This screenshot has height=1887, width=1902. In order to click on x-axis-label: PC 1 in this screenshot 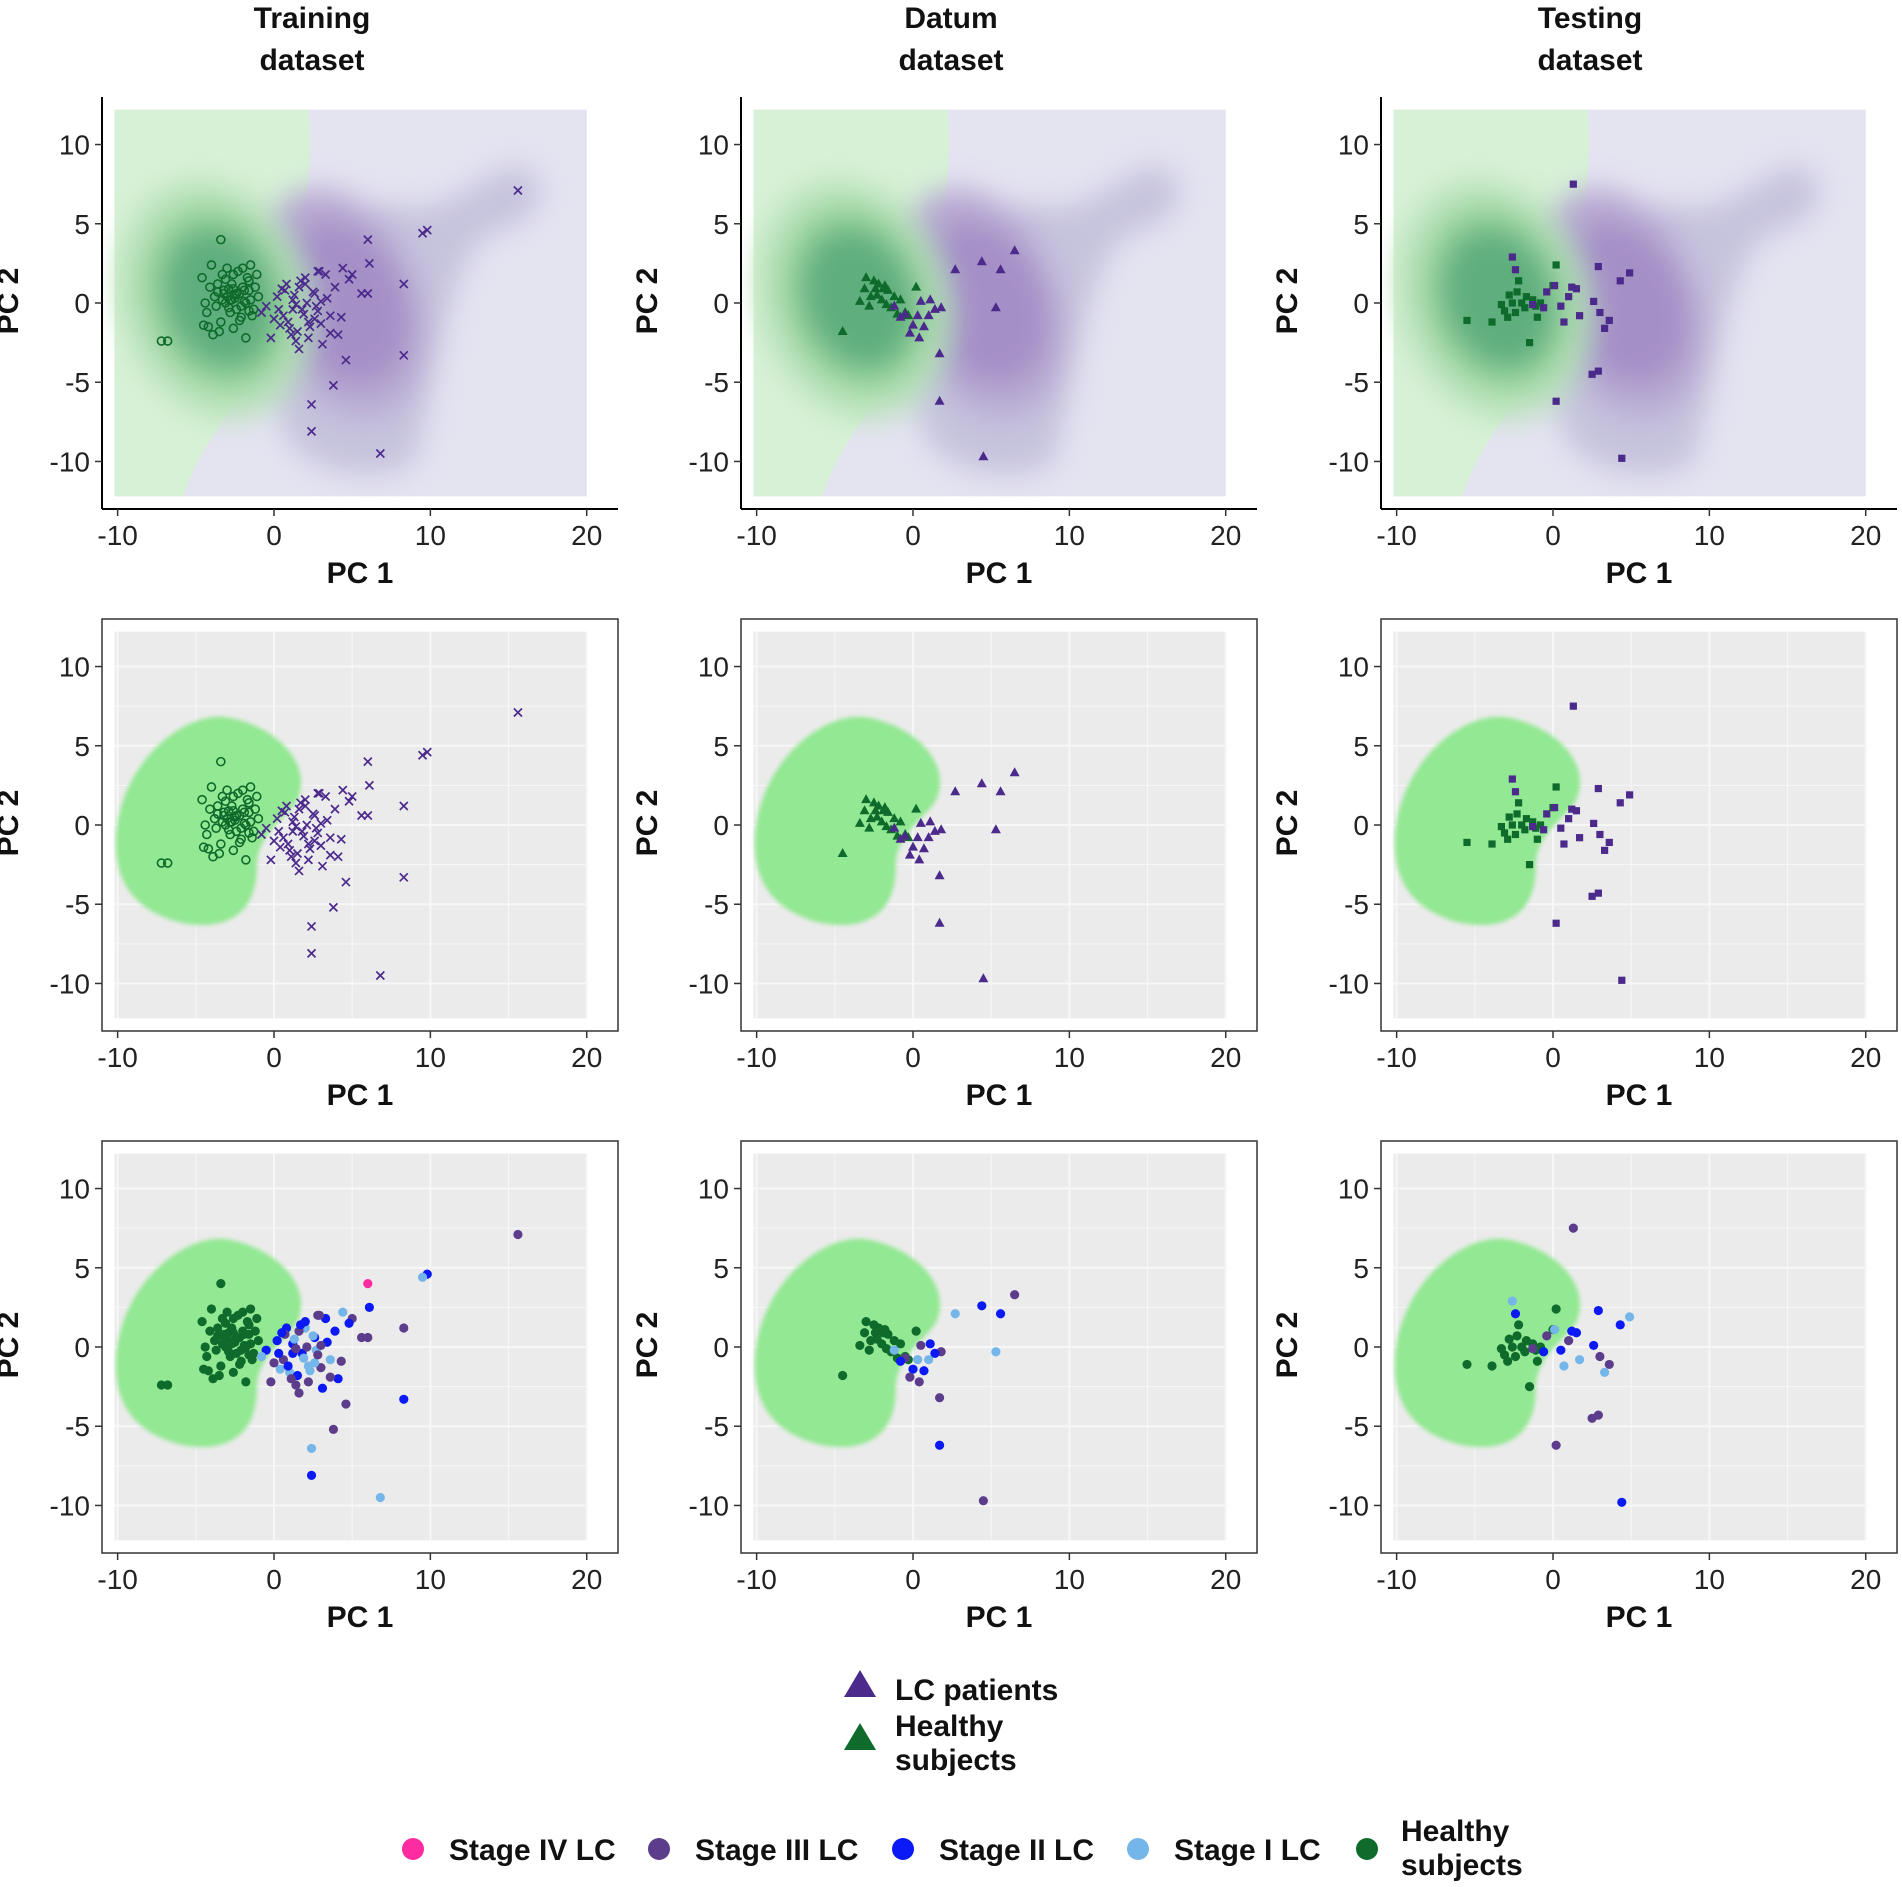, I will do `click(360, 1095)`.